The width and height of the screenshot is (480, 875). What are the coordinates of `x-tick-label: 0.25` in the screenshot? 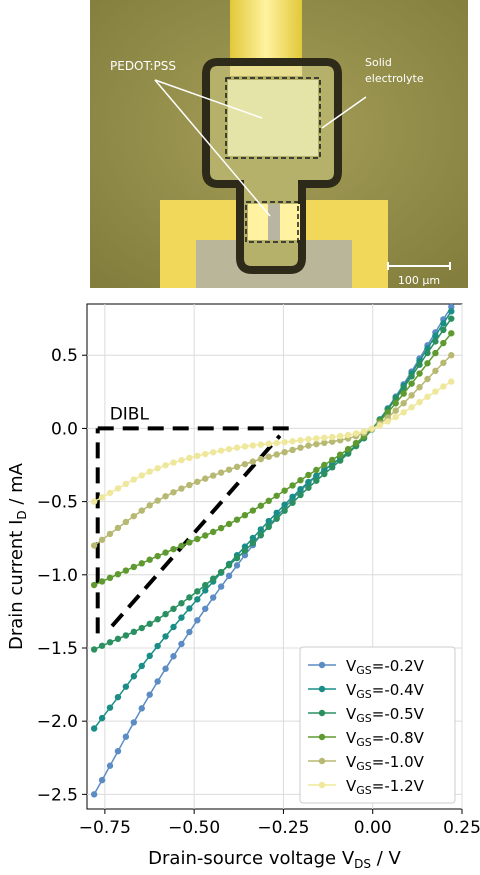 It's located at (461, 828).